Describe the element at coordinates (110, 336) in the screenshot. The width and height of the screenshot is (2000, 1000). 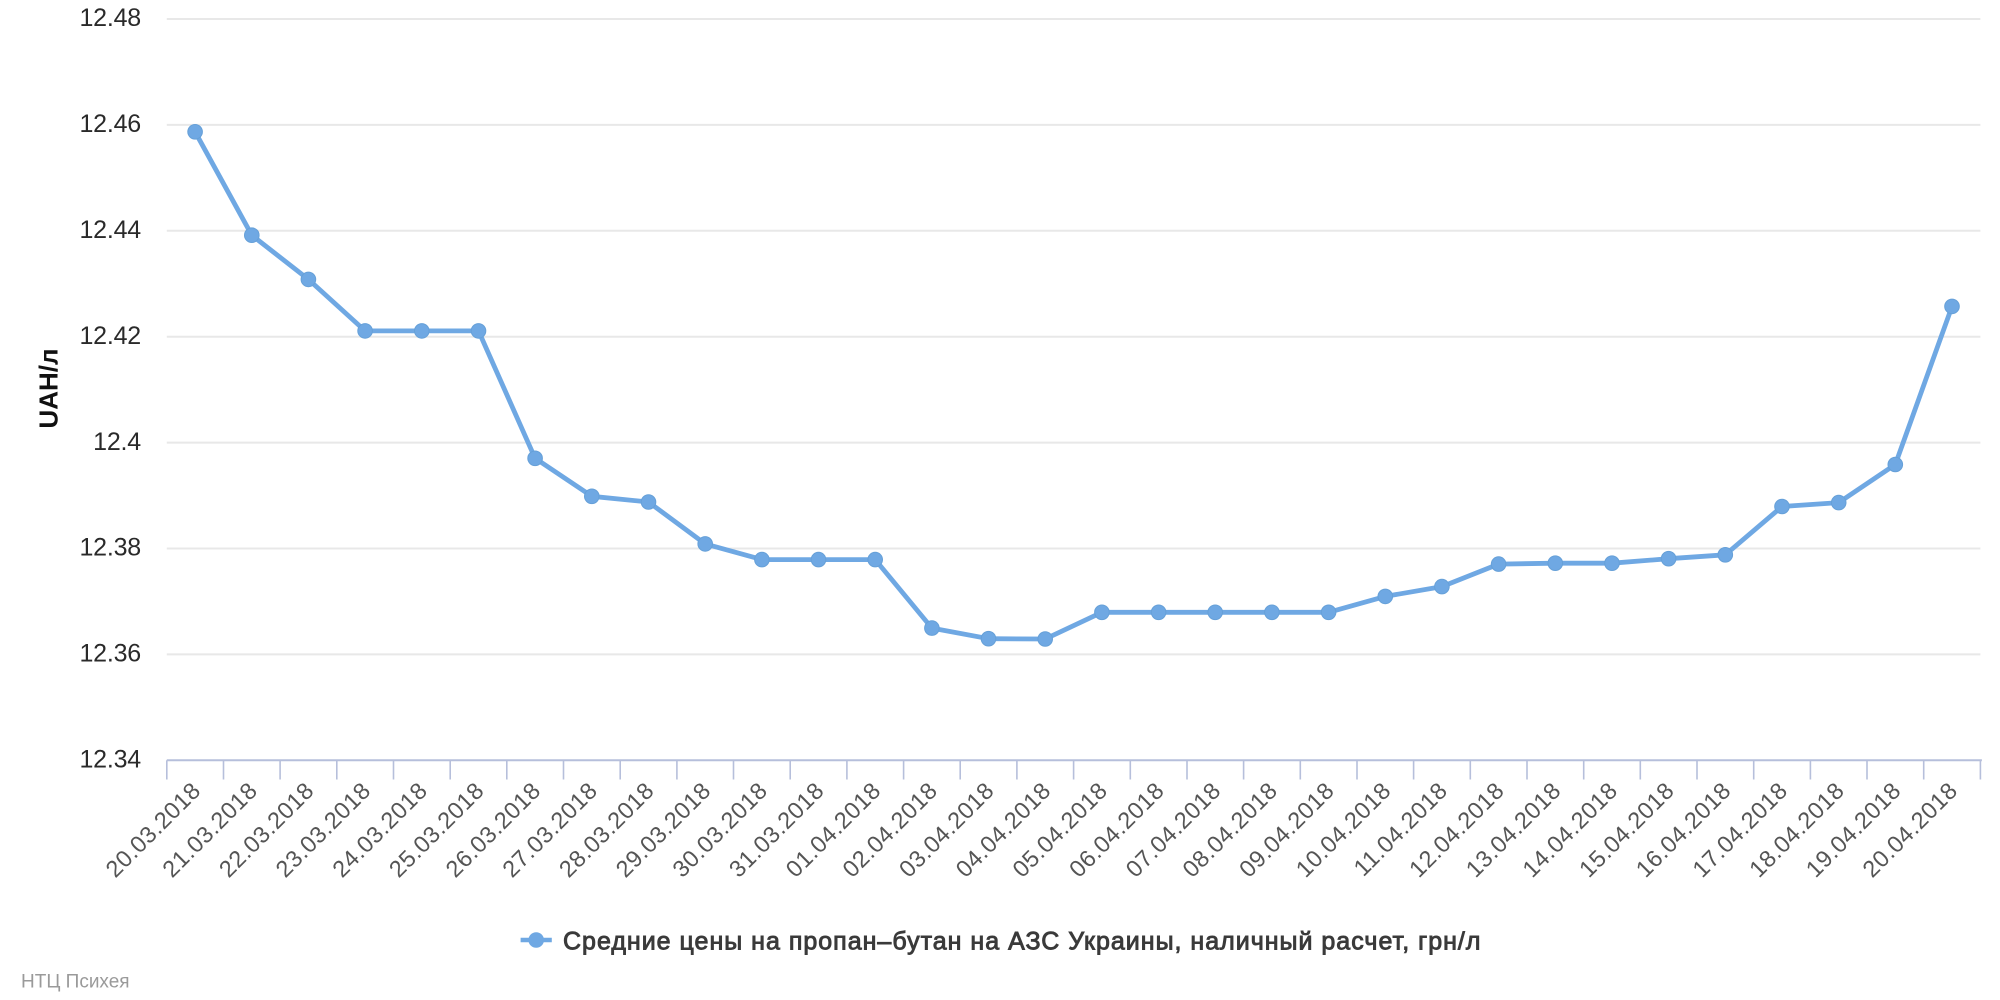
I see `svg-text: 12.42` at that location.